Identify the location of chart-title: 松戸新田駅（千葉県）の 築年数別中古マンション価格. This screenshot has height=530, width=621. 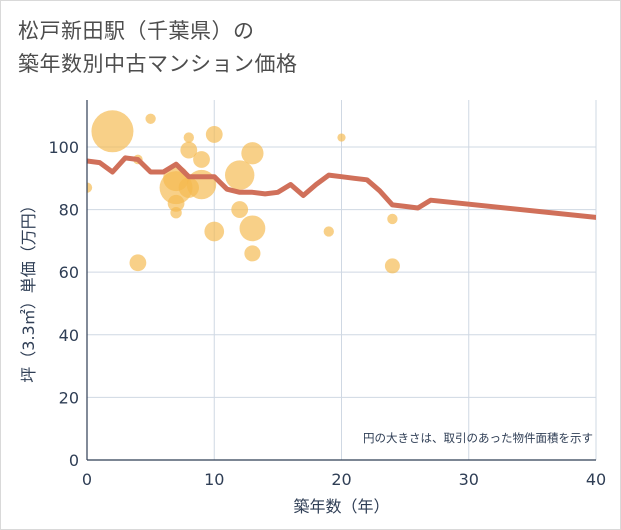
(158, 48).